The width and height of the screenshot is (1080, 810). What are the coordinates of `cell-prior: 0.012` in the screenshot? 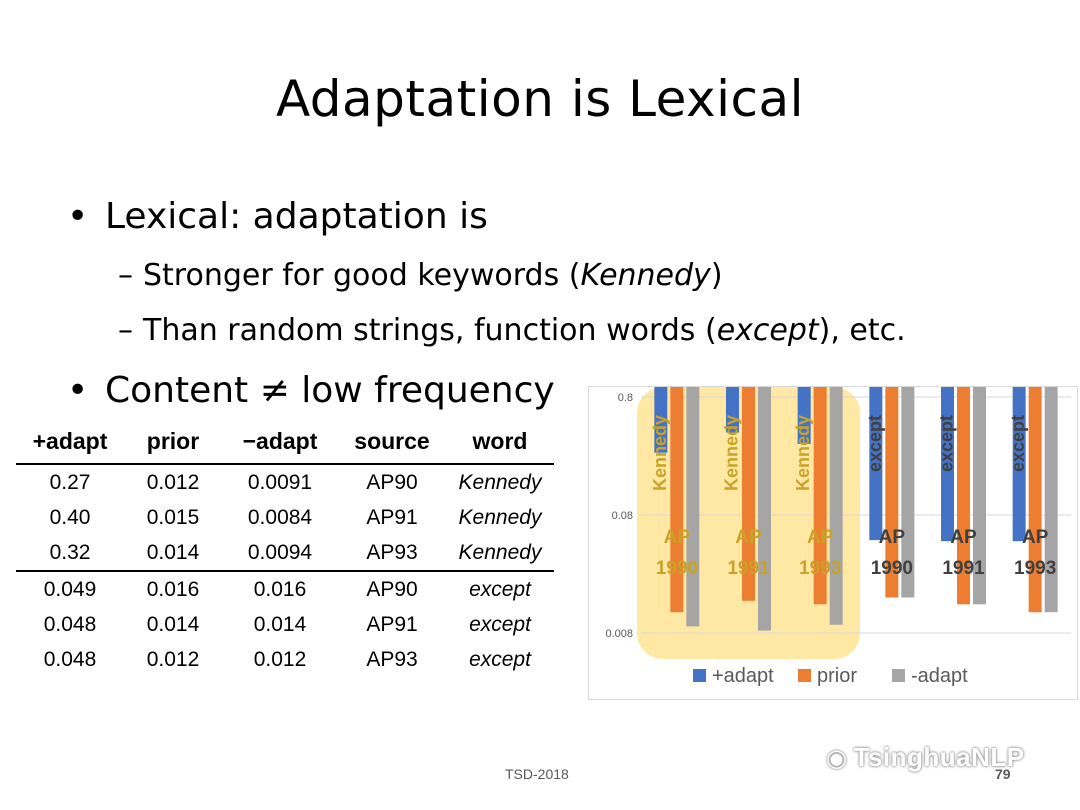 It's located at (173, 659).